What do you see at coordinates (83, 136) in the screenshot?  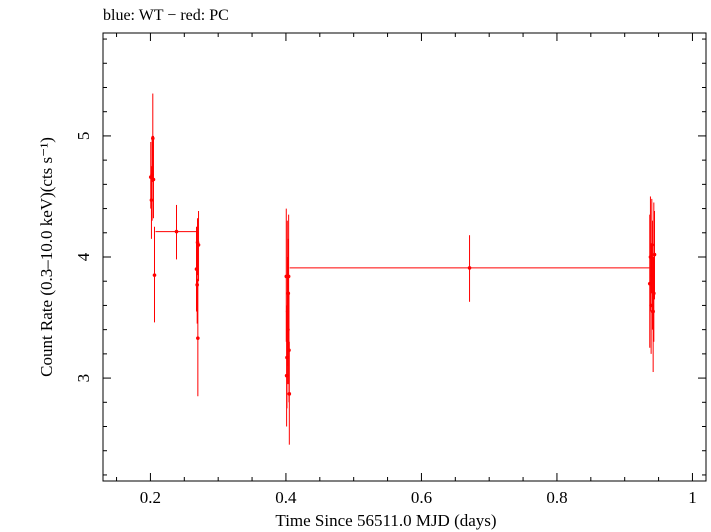 I see `y-tick-label: 5` at bounding box center [83, 136].